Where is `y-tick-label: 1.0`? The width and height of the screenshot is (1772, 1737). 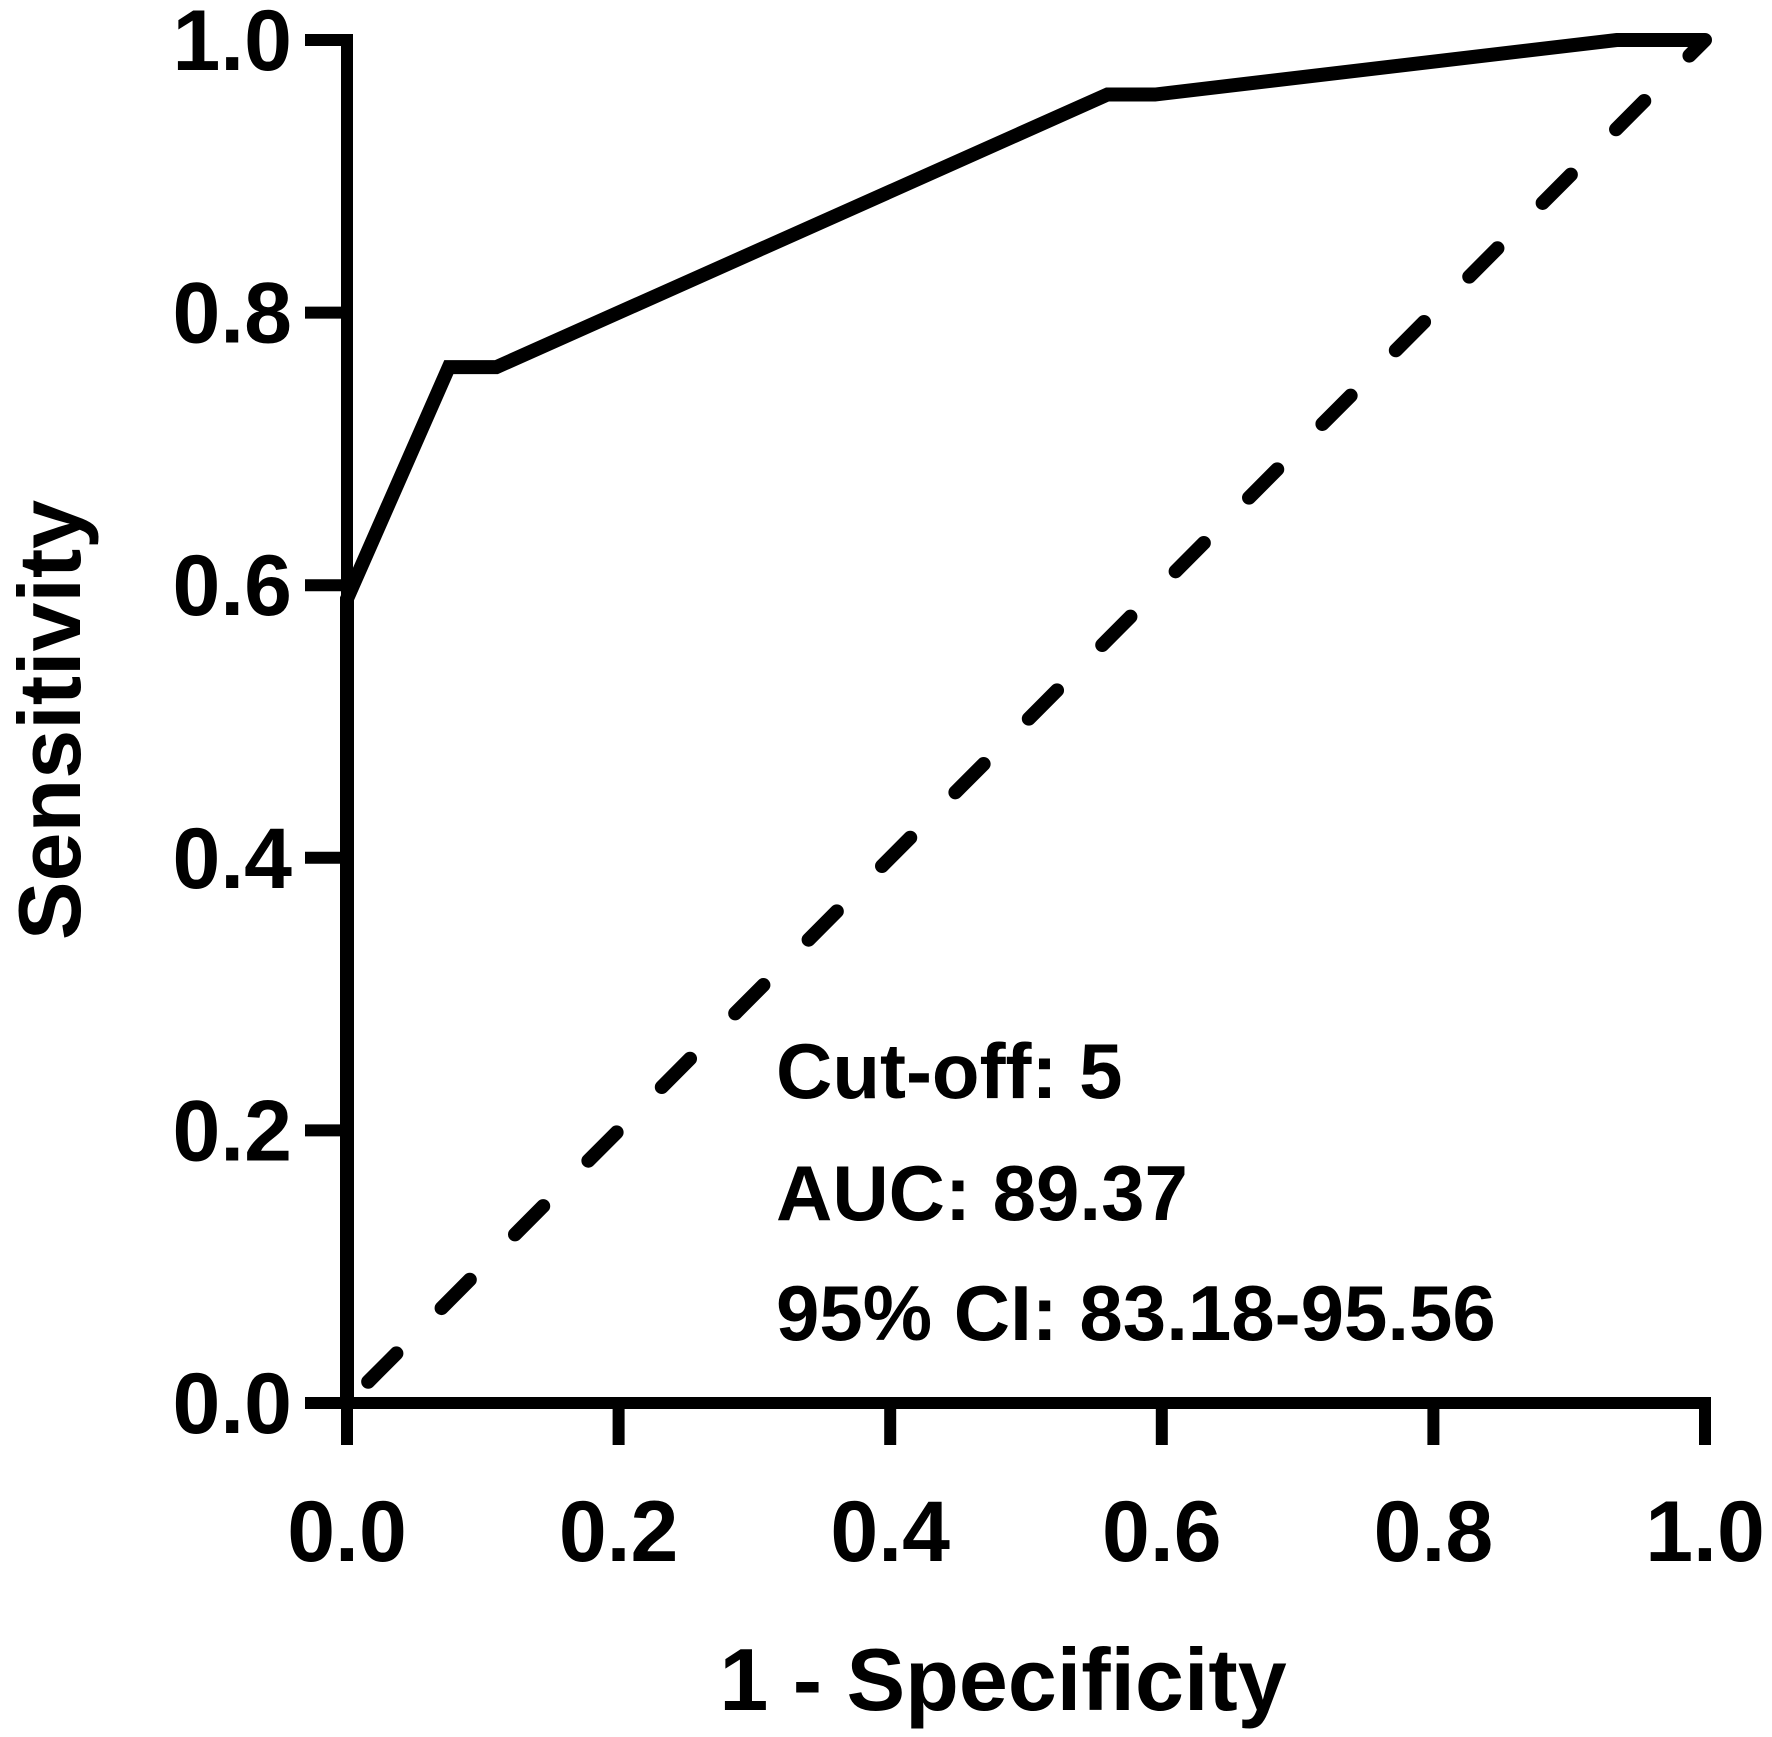
y-tick-label: 1.0 is located at coordinates (232, 44).